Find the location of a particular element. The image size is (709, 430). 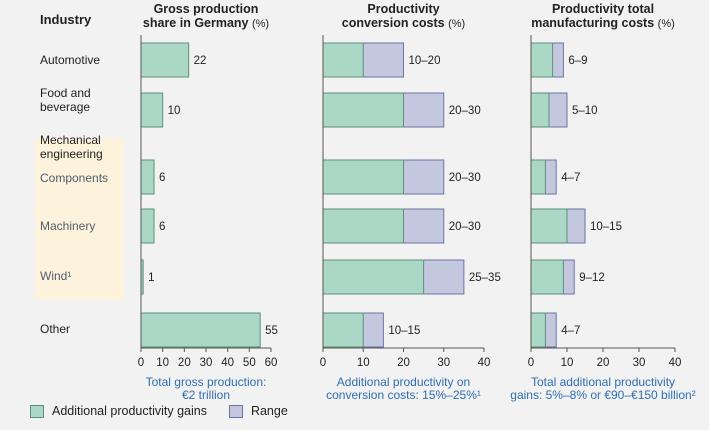

industry-label-6: Other is located at coordinates (55, 329).